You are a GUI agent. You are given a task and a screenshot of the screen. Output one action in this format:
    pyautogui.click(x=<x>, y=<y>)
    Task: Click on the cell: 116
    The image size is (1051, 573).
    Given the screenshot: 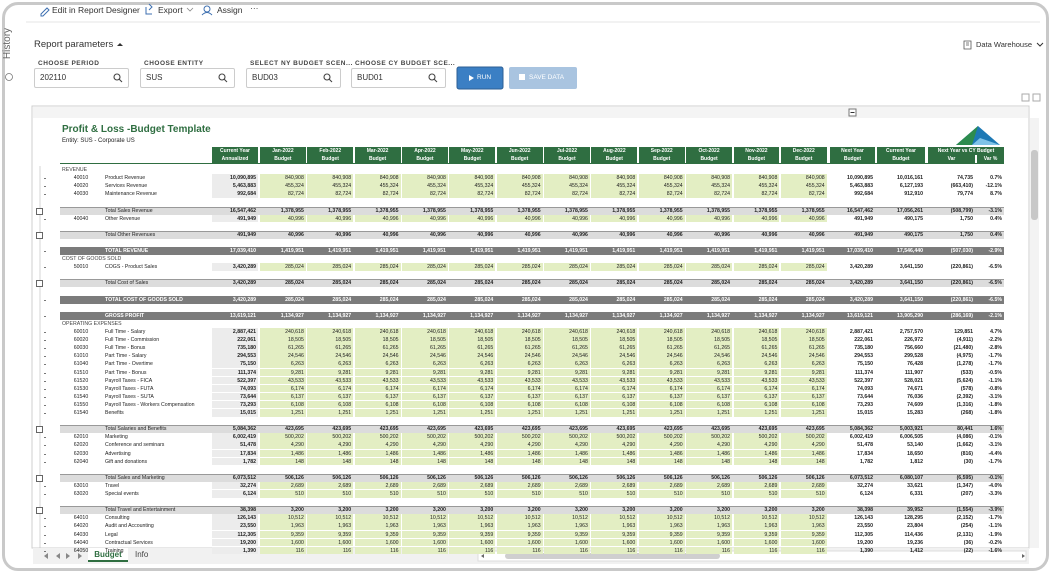 What is the action you would take?
    pyautogui.click(x=330, y=550)
    